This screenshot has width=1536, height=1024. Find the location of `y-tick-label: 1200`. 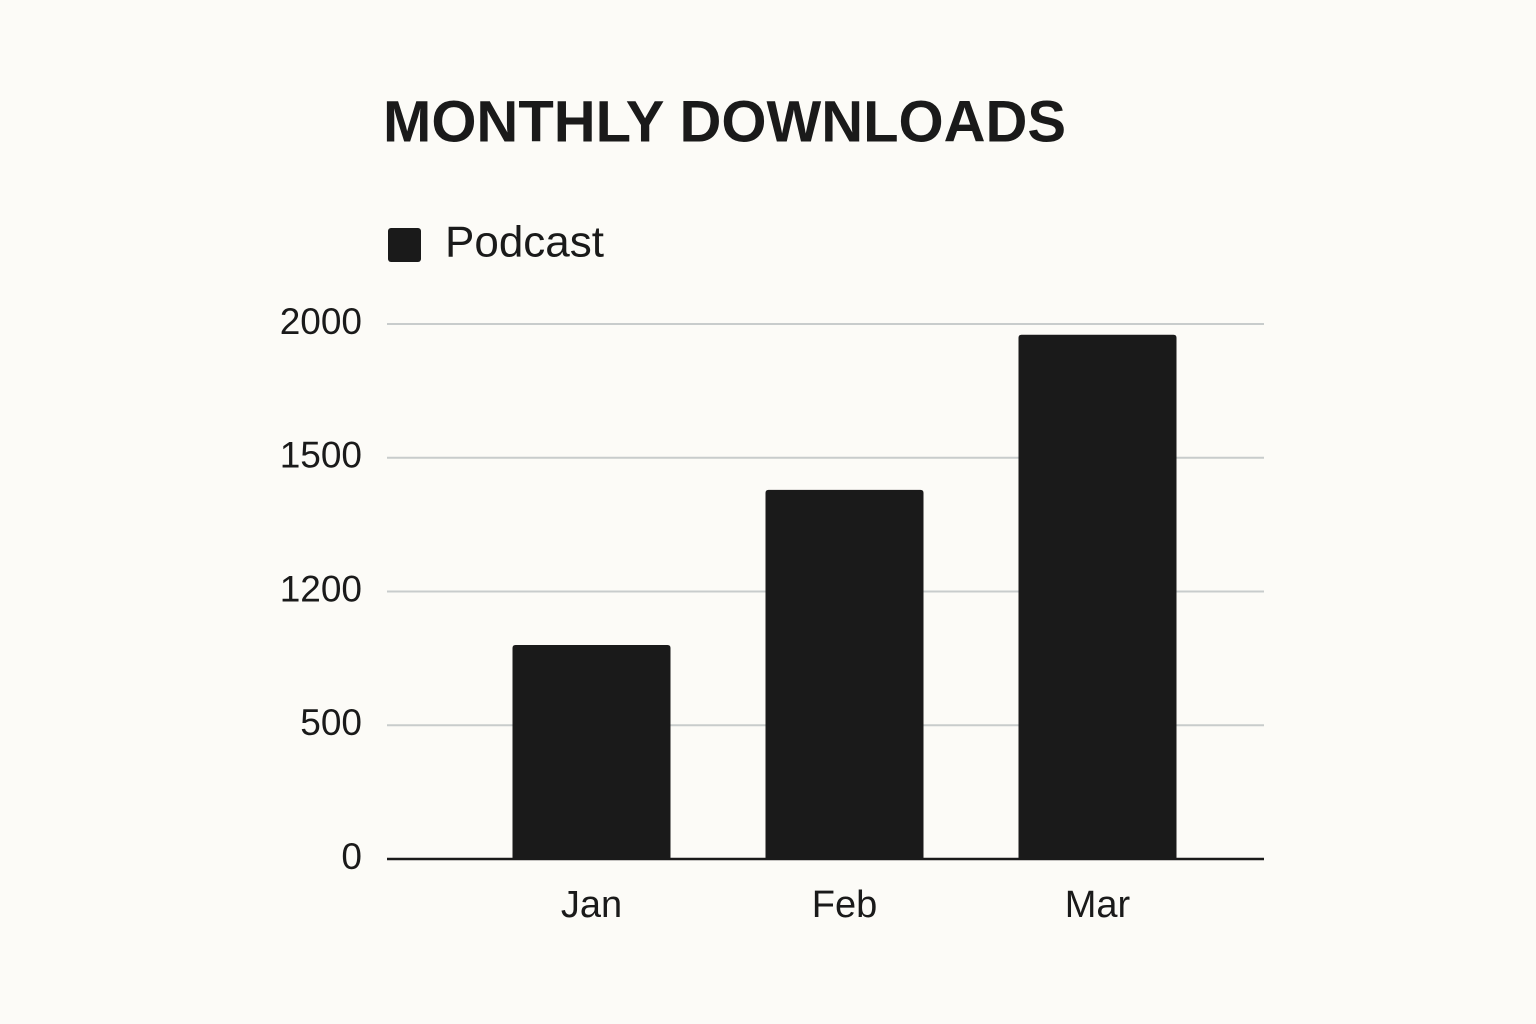

y-tick-label: 1200 is located at coordinates (321, 588).